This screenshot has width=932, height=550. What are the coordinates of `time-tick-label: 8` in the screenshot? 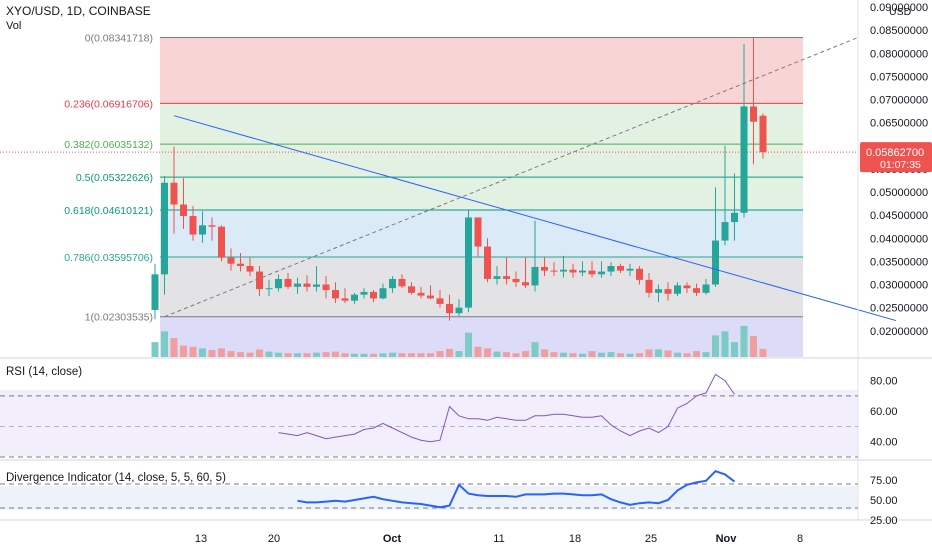 It's located at (800, 539).